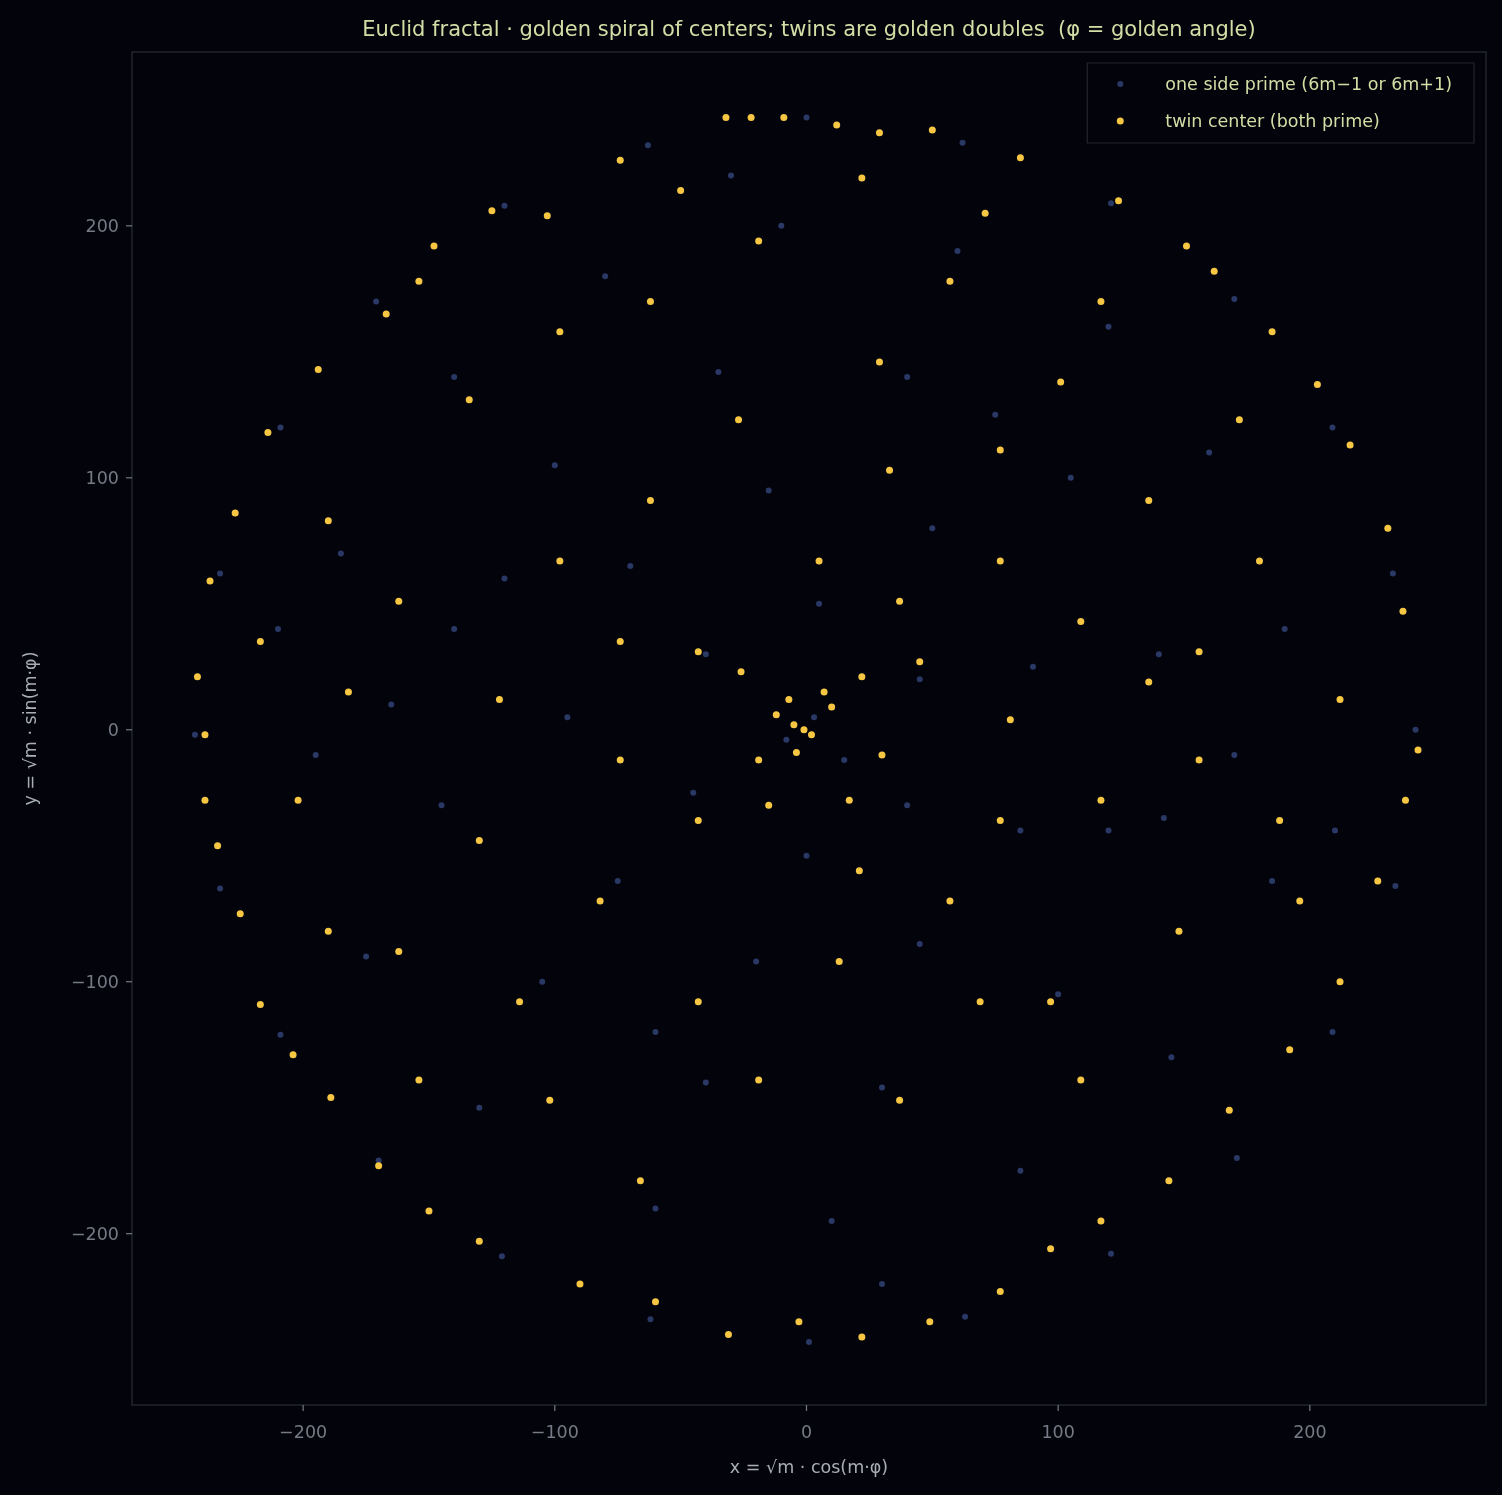 This screenshot has height=1495, width=1502. I want to click on x-tick-label: 0, so click(806, 1432).